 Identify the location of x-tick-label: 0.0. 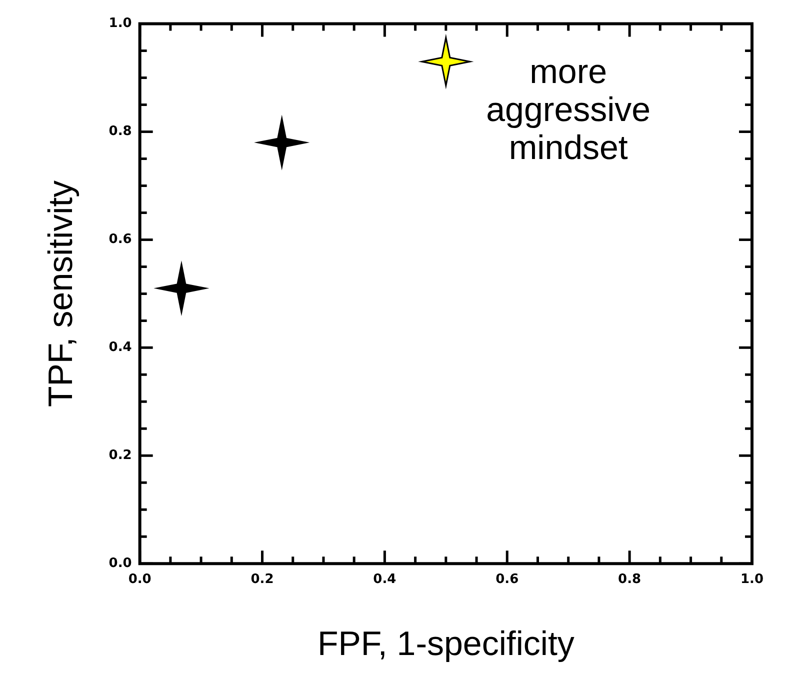
(140, 579).